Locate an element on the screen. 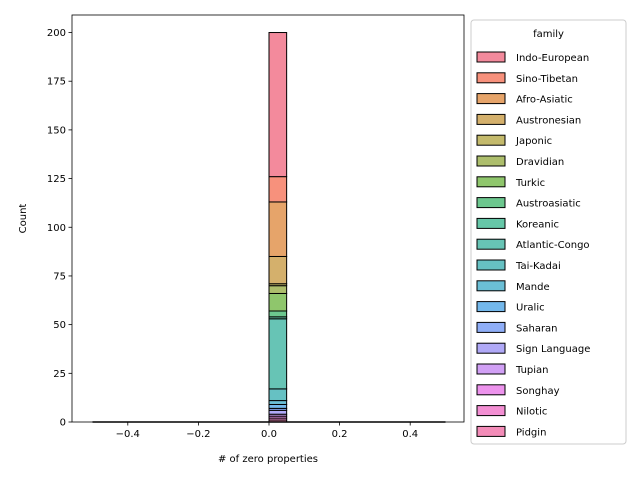  bar-segment-atlantic-congo is located at coordinates (278, 354).